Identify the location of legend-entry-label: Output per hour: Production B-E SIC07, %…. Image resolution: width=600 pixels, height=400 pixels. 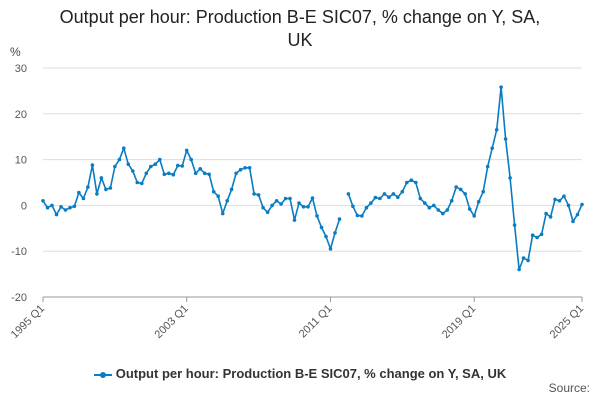
(311, 373).